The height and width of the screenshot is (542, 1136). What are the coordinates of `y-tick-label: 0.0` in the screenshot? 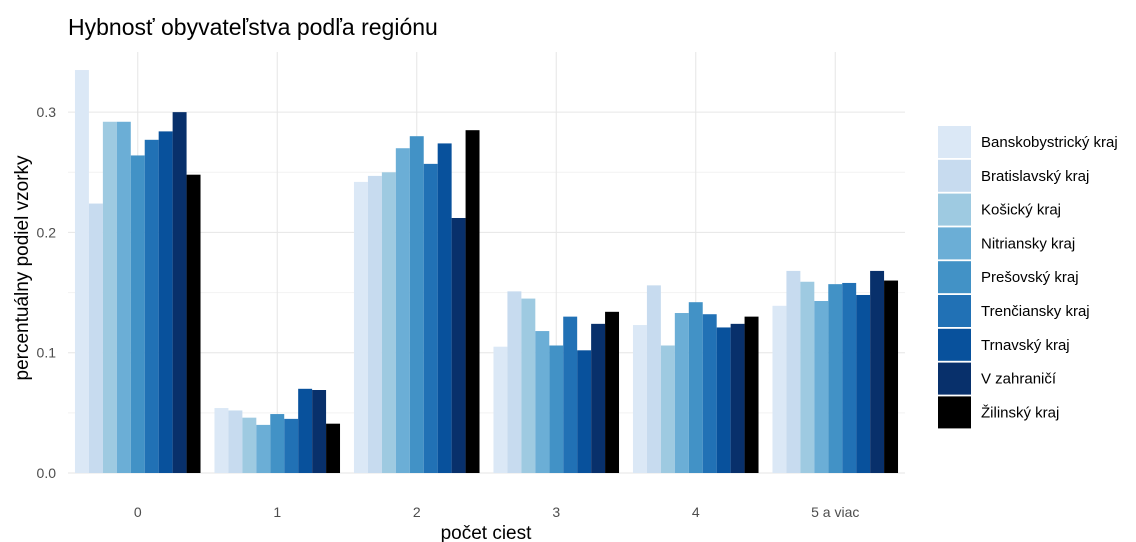 It's located at (47, 473).